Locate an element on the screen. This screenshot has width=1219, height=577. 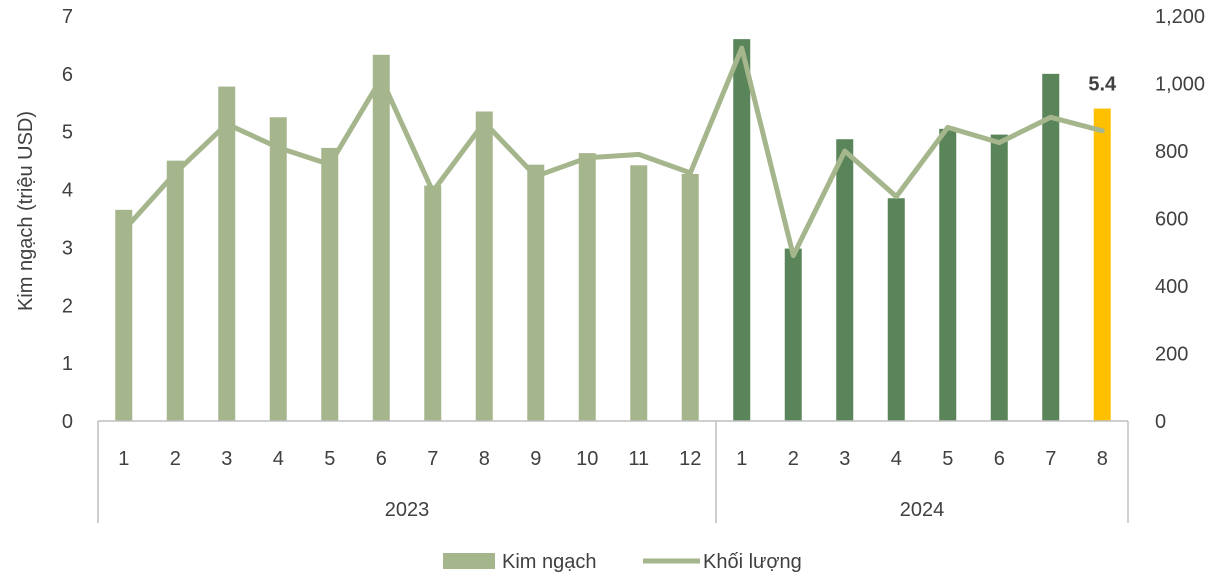
y-tick-label: 7 is located at coordinates (67, 17).